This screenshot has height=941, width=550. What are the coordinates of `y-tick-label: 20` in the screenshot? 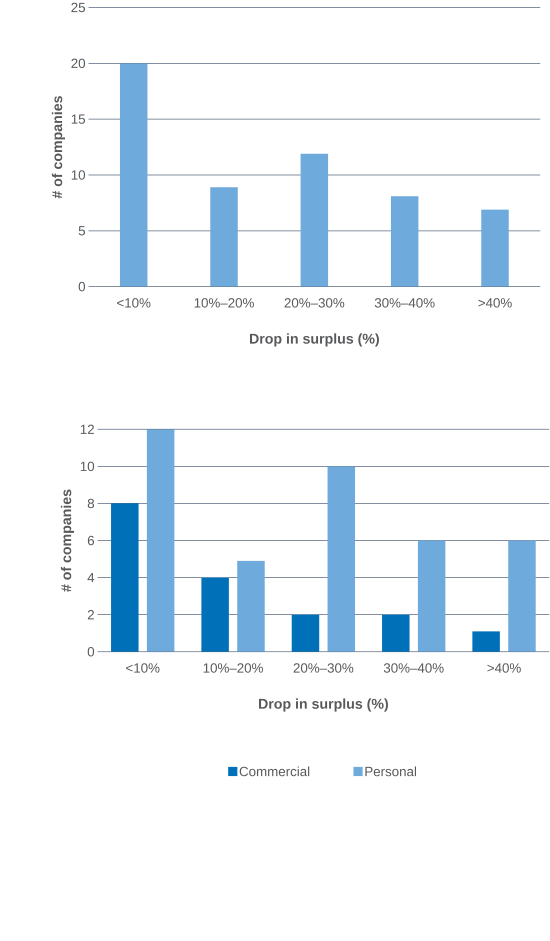 It's located at (79, 63).